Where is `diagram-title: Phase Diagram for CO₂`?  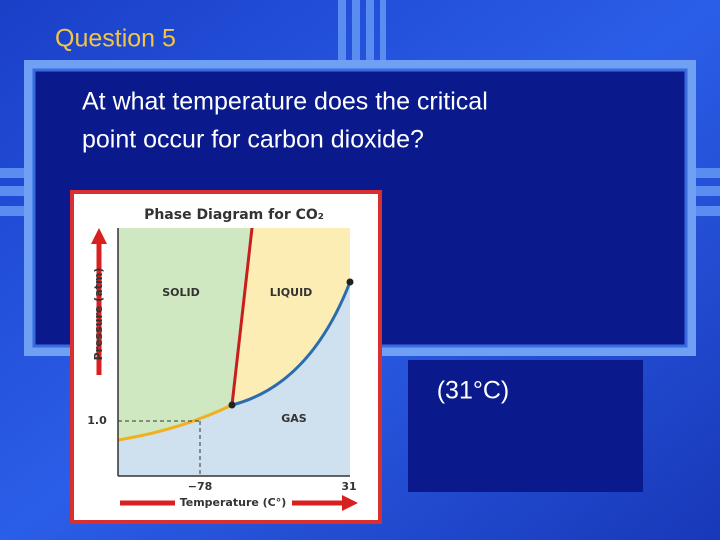 diagram-title: Phase Diagram for CO₂ is located at coordinates (234, 215).